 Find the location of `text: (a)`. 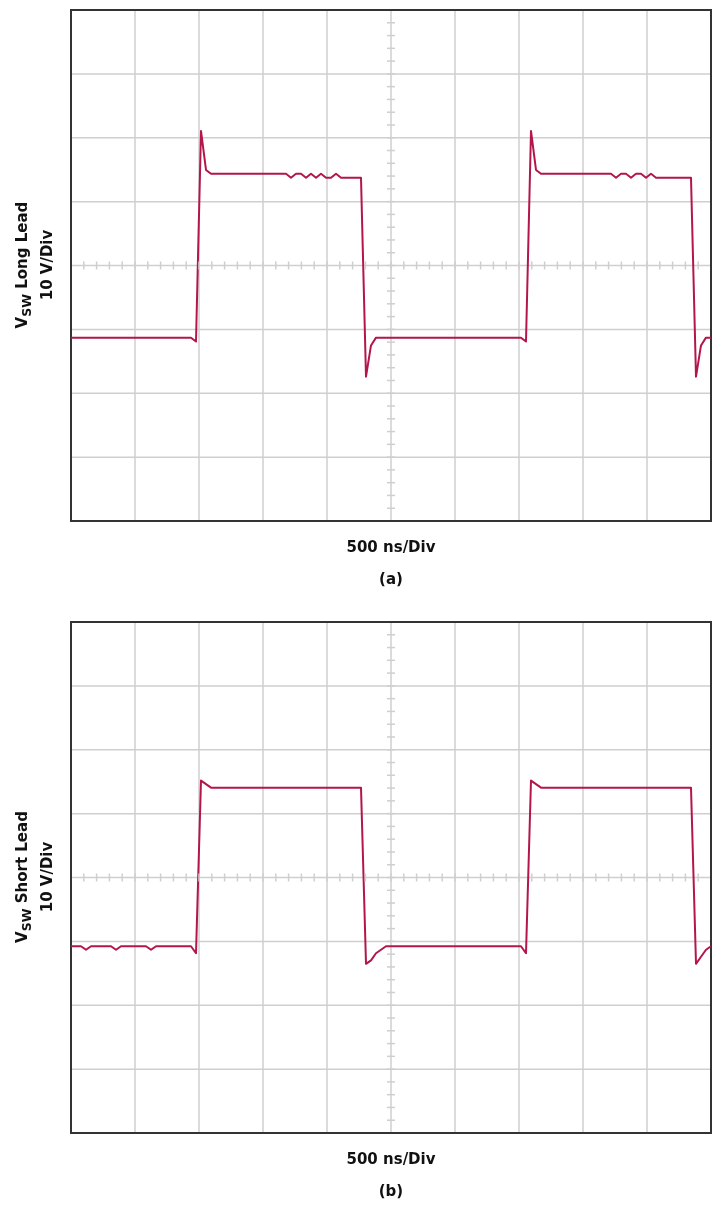

text: (a) is located at coordinates (391, 579).